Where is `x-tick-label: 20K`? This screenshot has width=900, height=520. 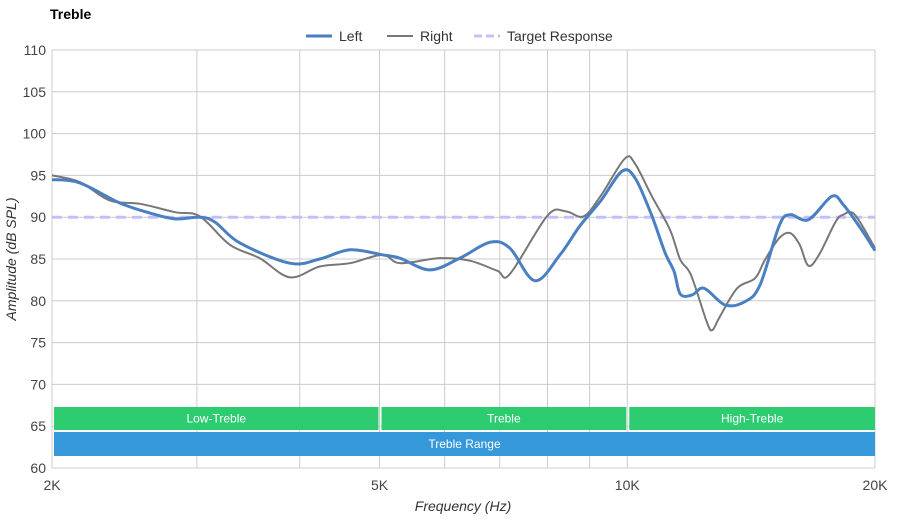 x-tick-label: 20K is located at coordinates (876, 485).